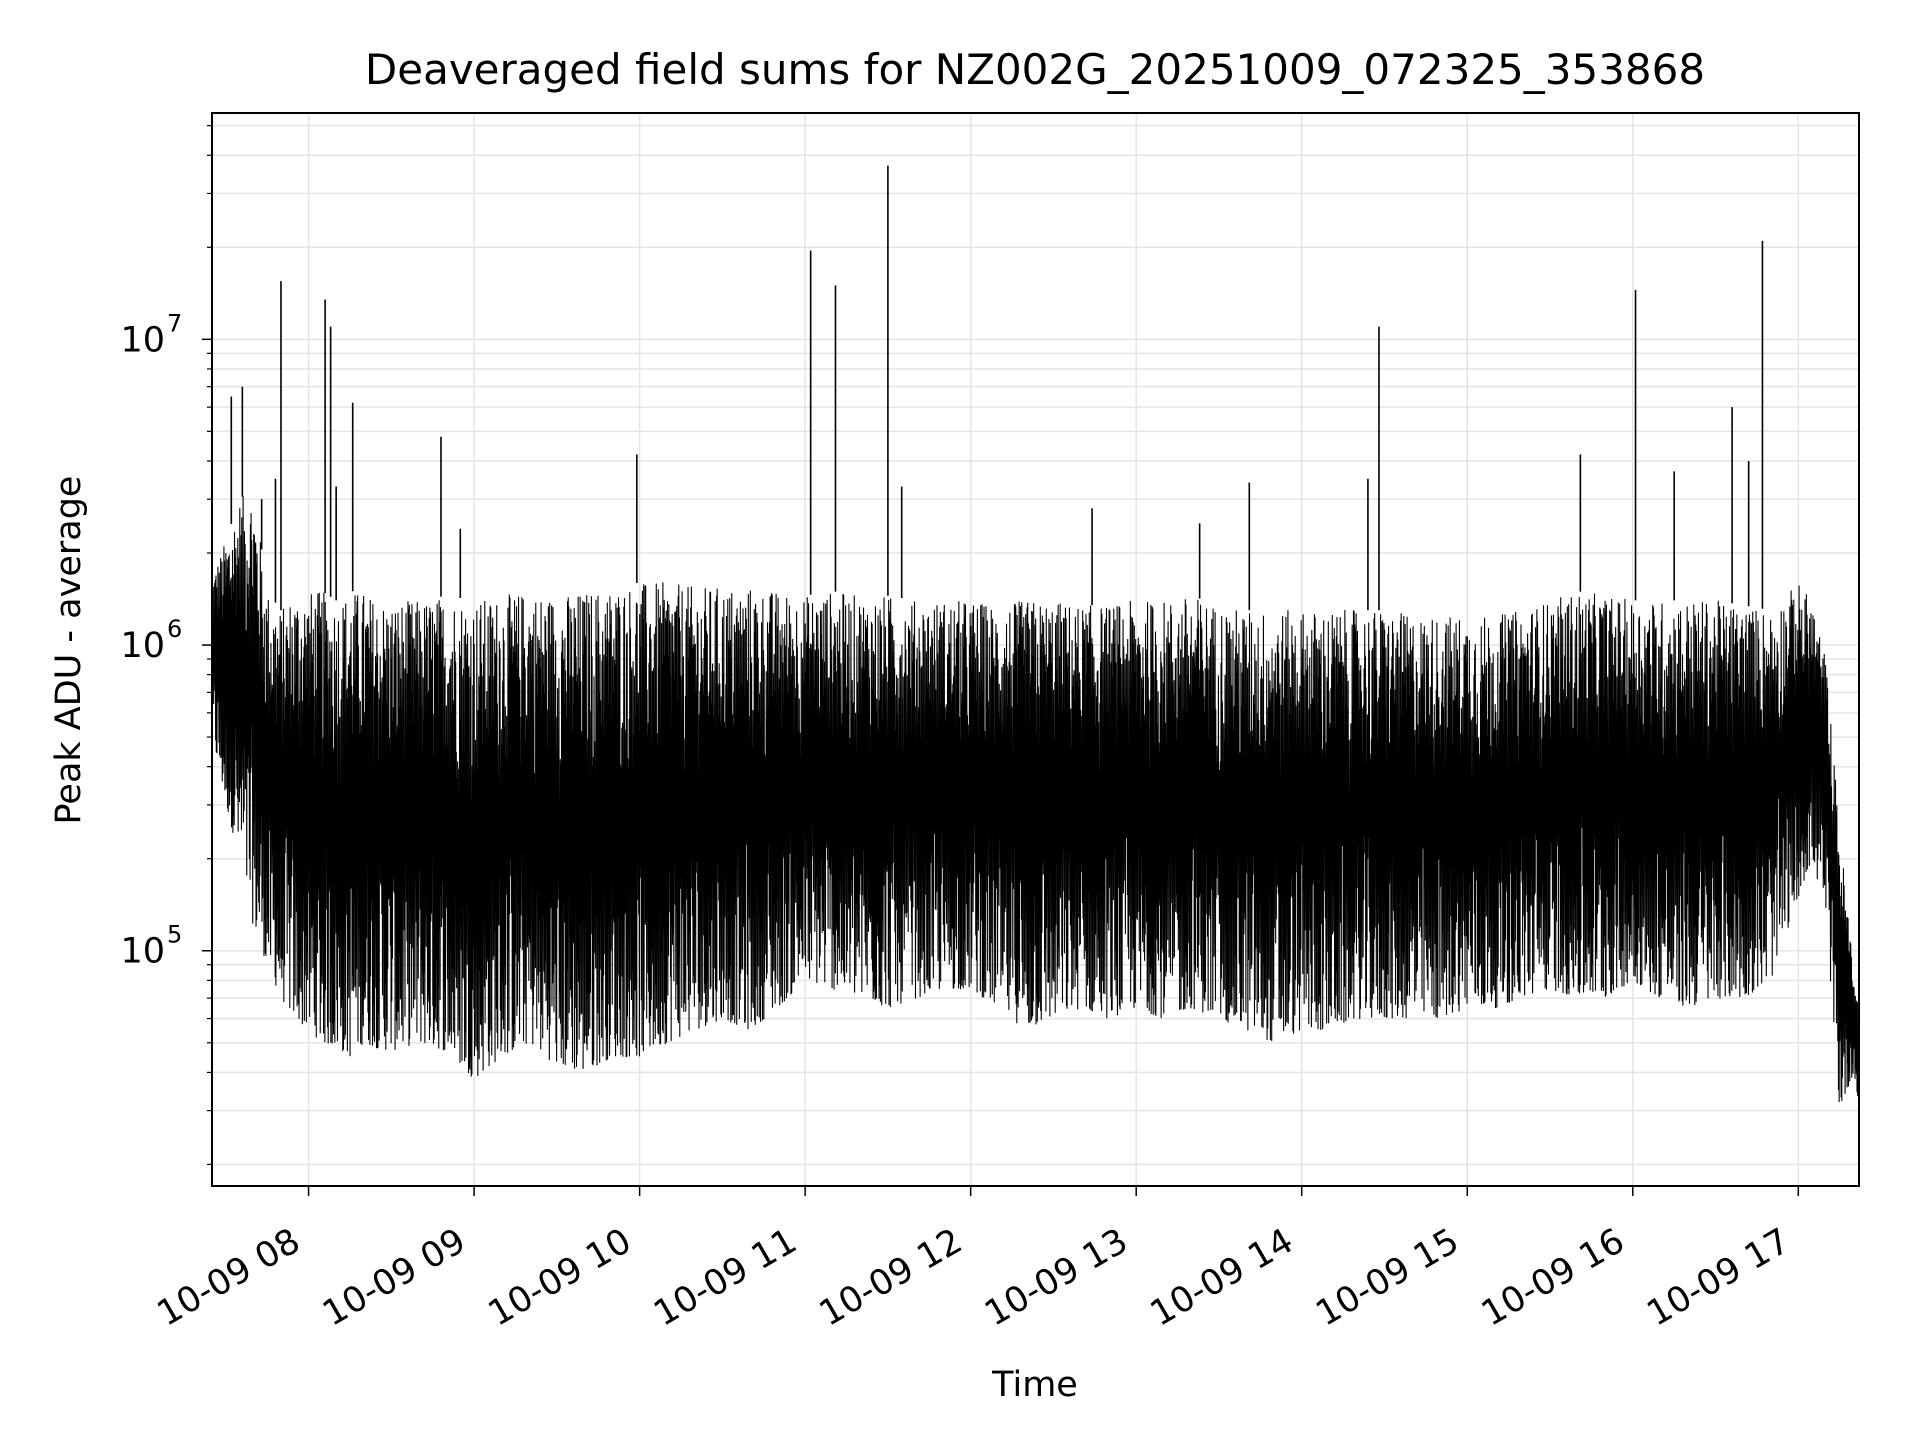  What do you see at coordinates (174, 323) in the screenshot?
I see `y-tick-label-exponent: 7` at bounding box center [174, 323].